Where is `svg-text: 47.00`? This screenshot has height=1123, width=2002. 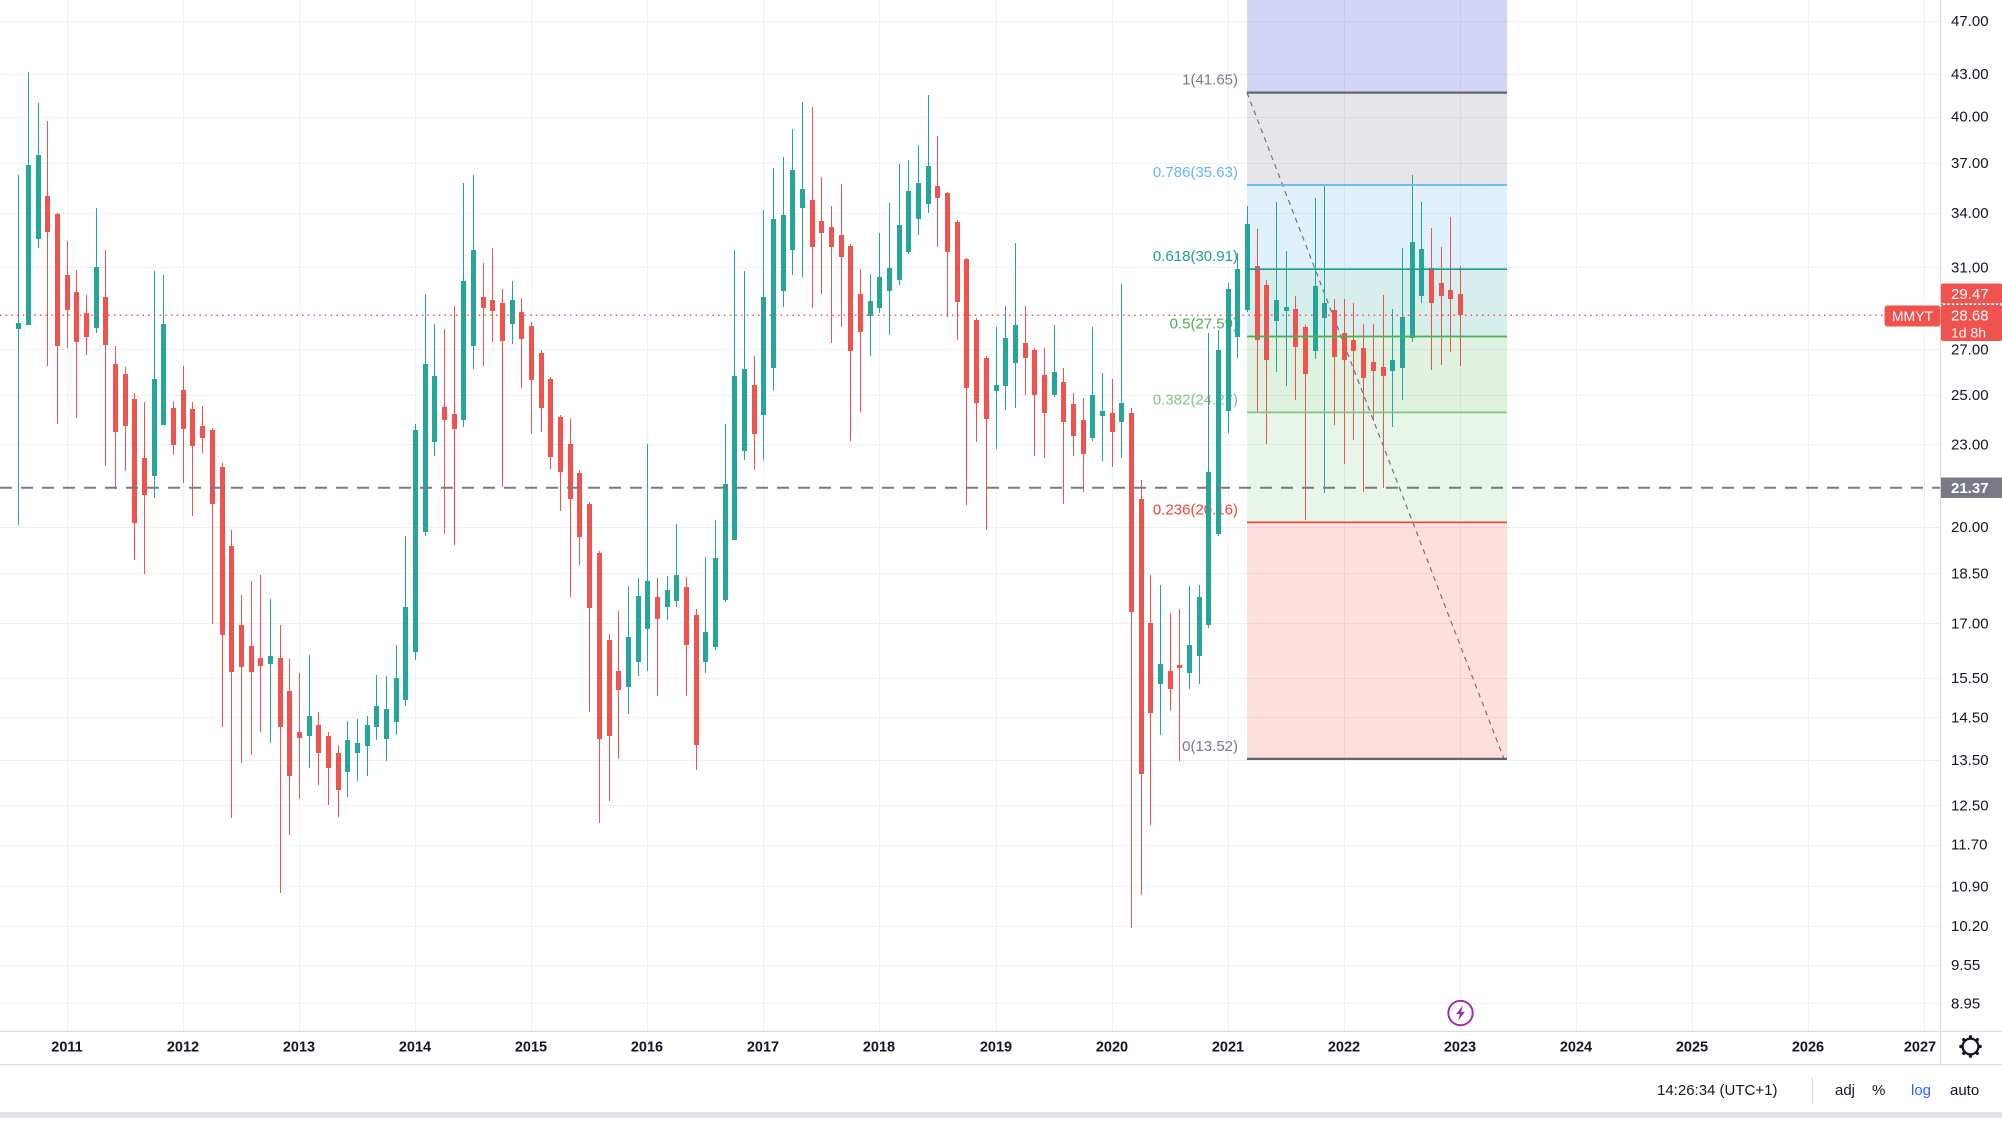 svg-text: 47.00 is located at coordinates (1970, 21).